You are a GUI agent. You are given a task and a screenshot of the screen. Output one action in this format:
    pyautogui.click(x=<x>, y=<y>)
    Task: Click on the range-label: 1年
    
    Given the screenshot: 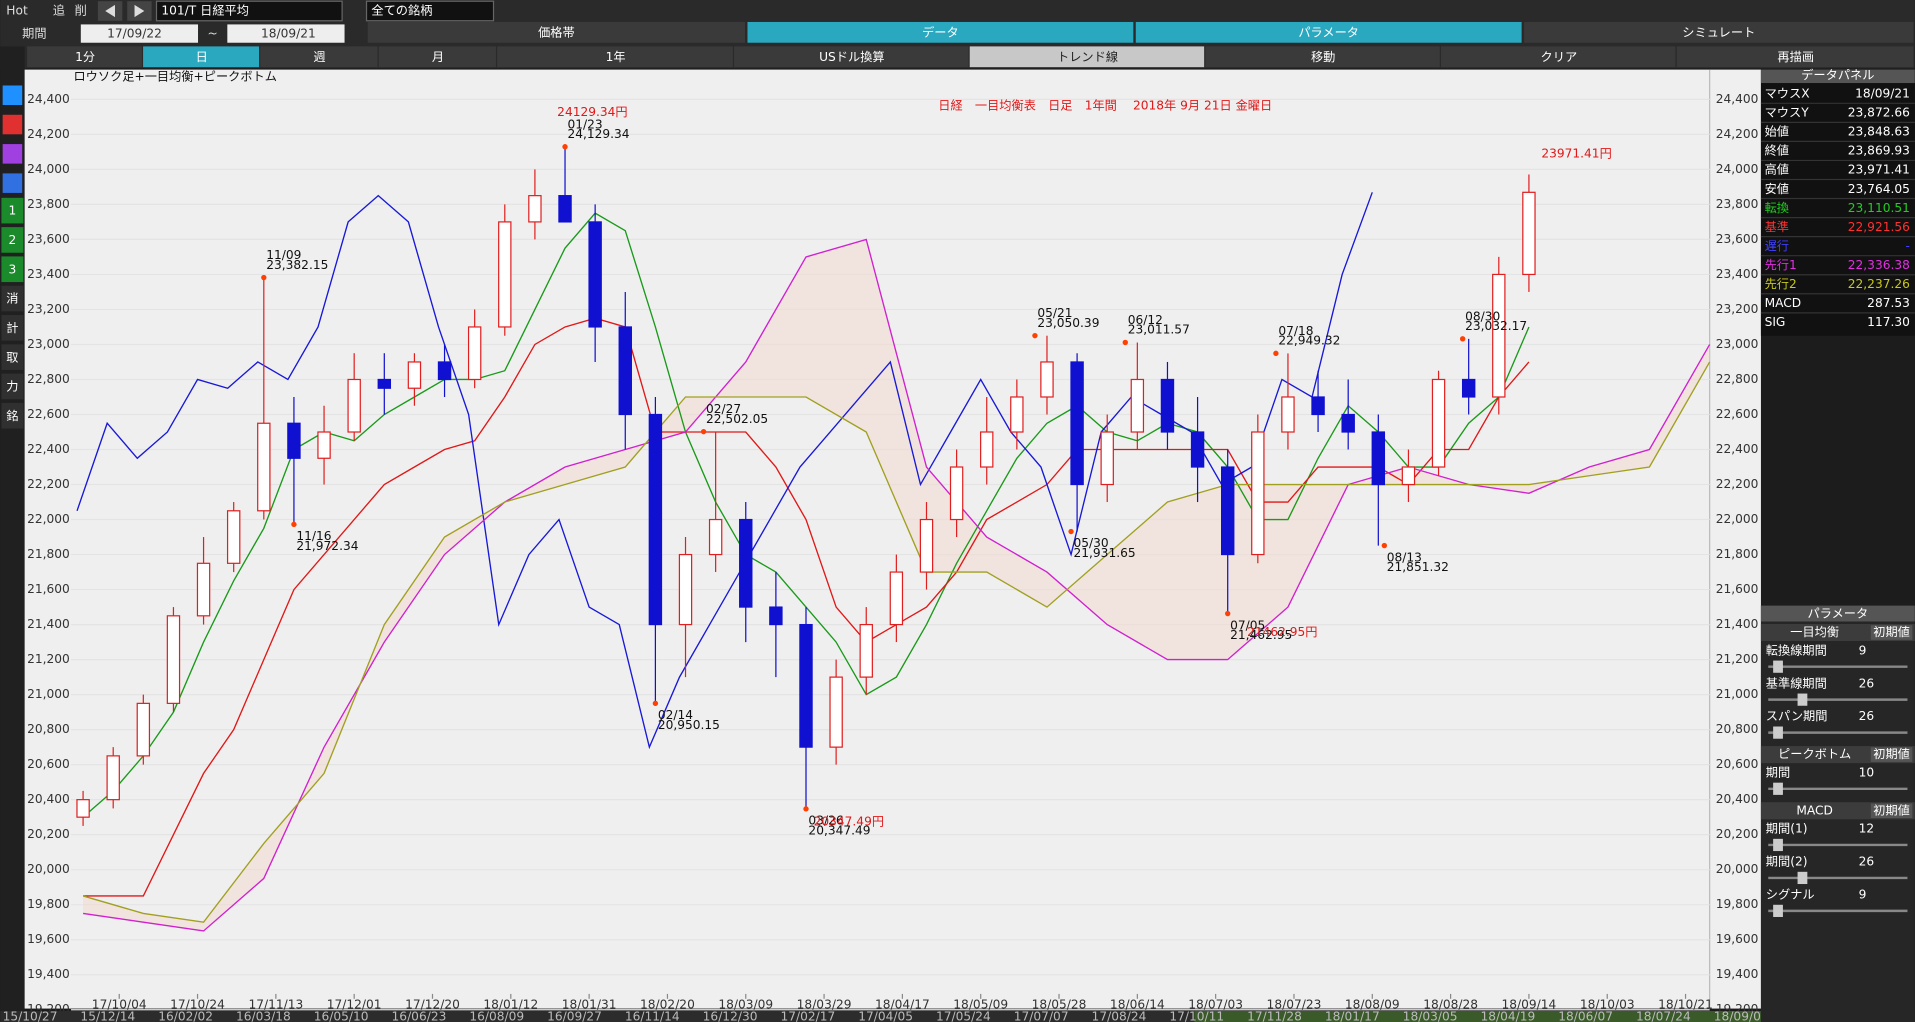 What is the action you would take?
    pyautogui.click(x=616, y=57)
    